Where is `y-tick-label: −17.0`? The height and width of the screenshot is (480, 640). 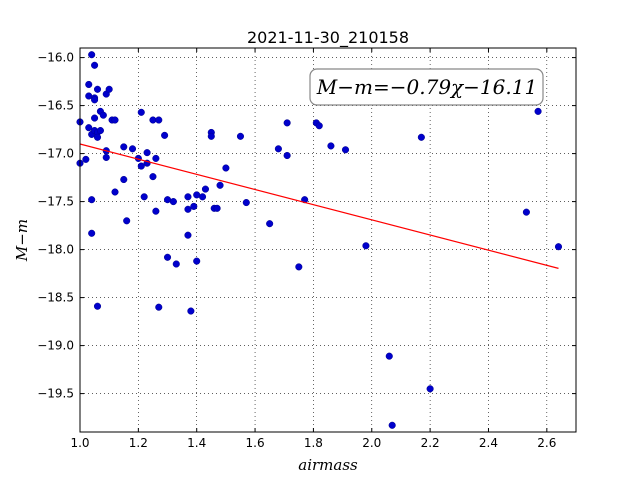
y-tick-label: −17.0 is located at coordinates (55, 154).